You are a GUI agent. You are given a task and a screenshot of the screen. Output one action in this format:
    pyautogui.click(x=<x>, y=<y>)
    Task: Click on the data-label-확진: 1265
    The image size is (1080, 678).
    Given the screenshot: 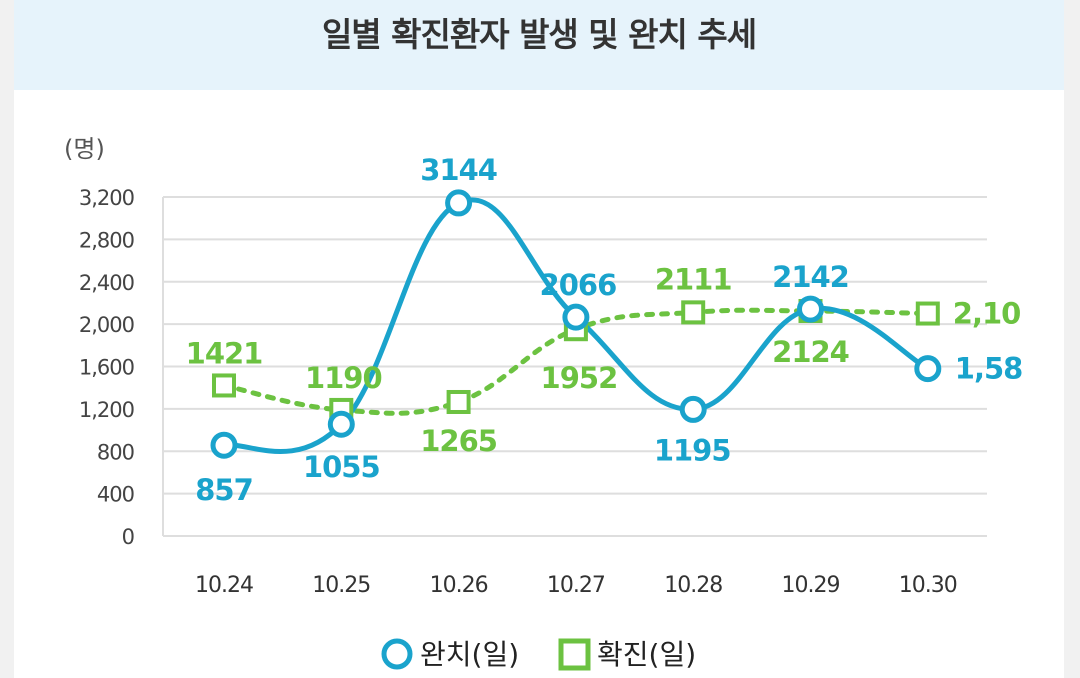 What is the action you would take?
    pyautogui.click(x=458, y=441)
    